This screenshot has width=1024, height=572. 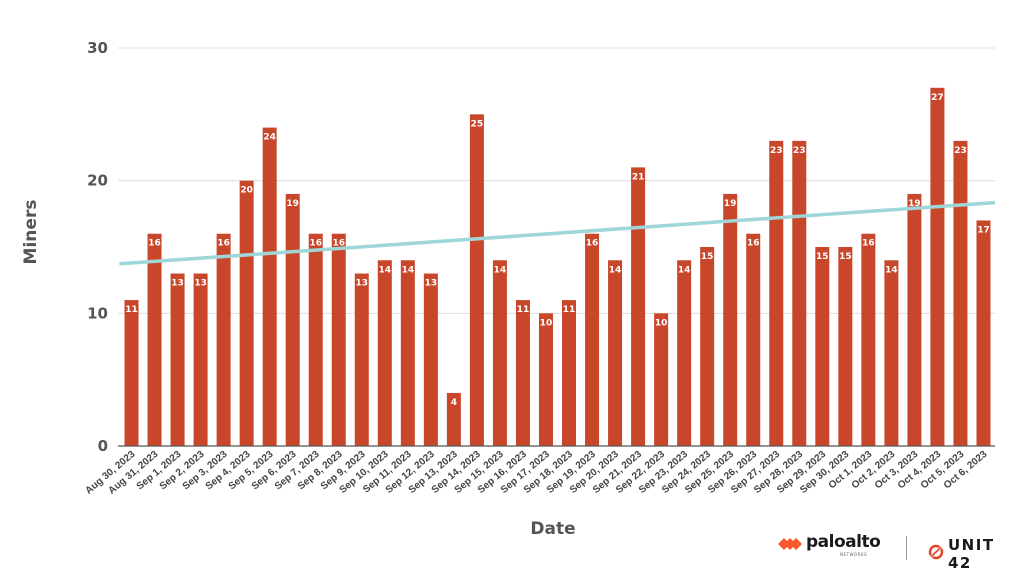 I want to click on unit42-logo: UNIT 42, so click(x=976, y=554).